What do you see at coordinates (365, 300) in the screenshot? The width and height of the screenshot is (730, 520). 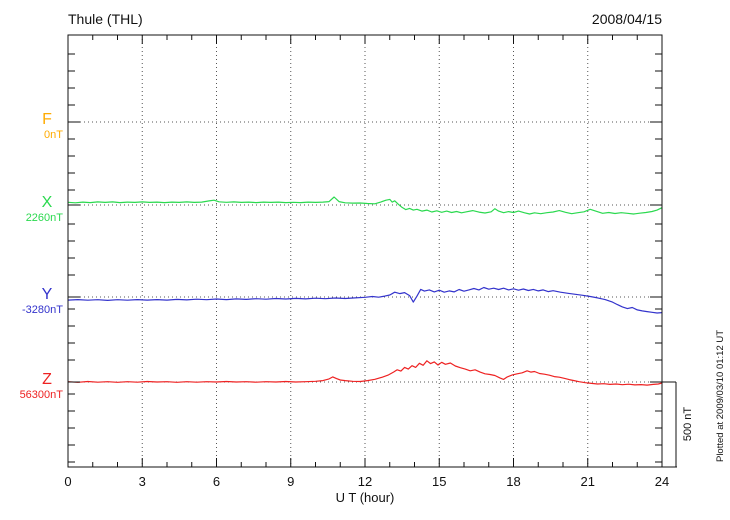 I see `trace-Y` at bounding box center [365, 300].